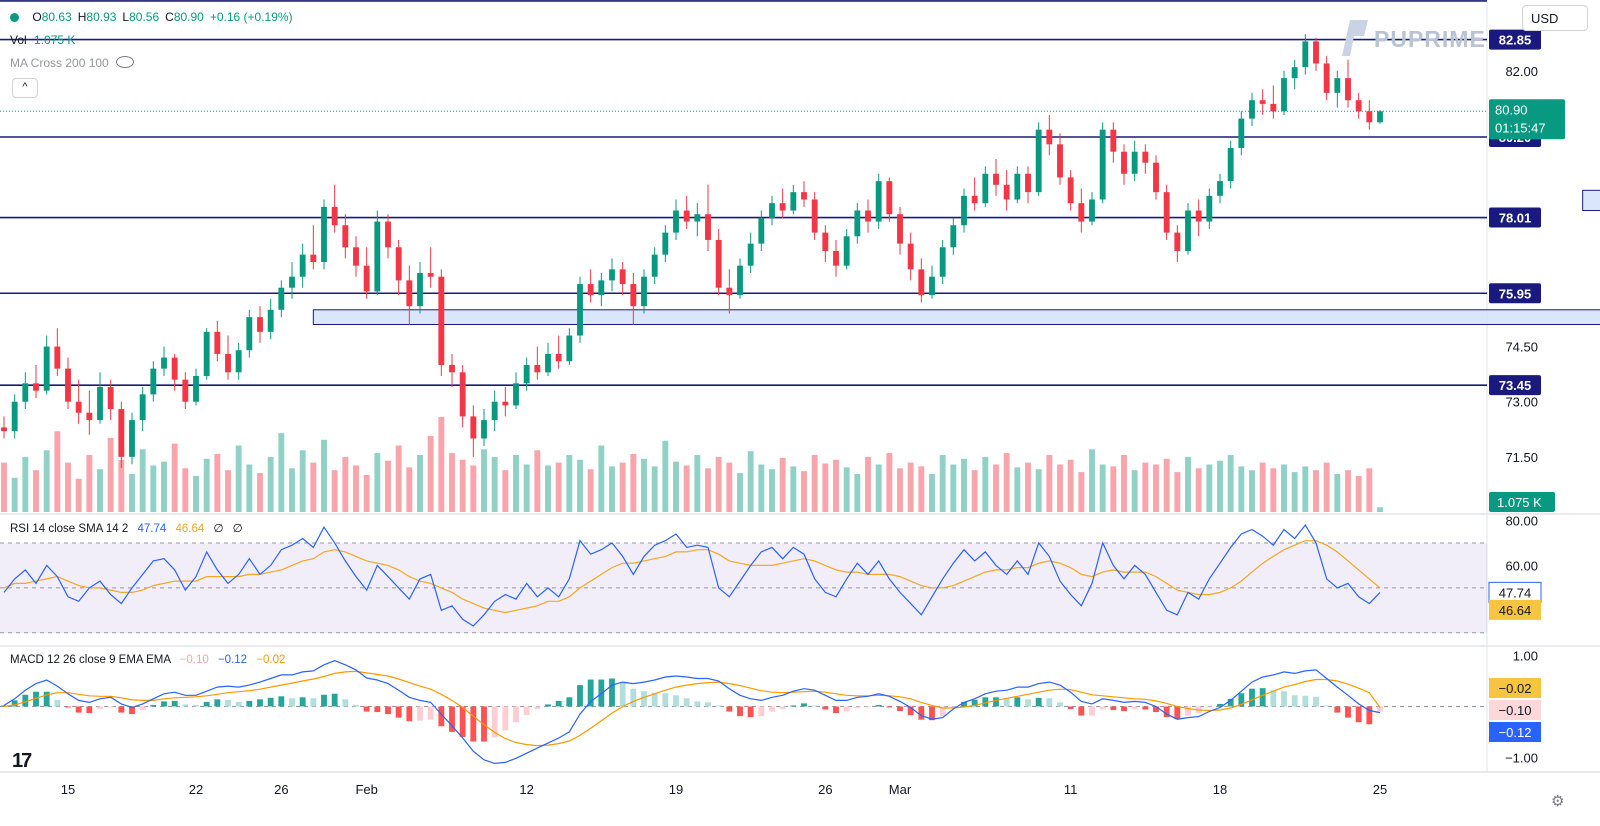  Describe the element at coordinates (74, 63) in the screenshot. I see `ma-cross-legend: MA Cross 200 100` at that location.